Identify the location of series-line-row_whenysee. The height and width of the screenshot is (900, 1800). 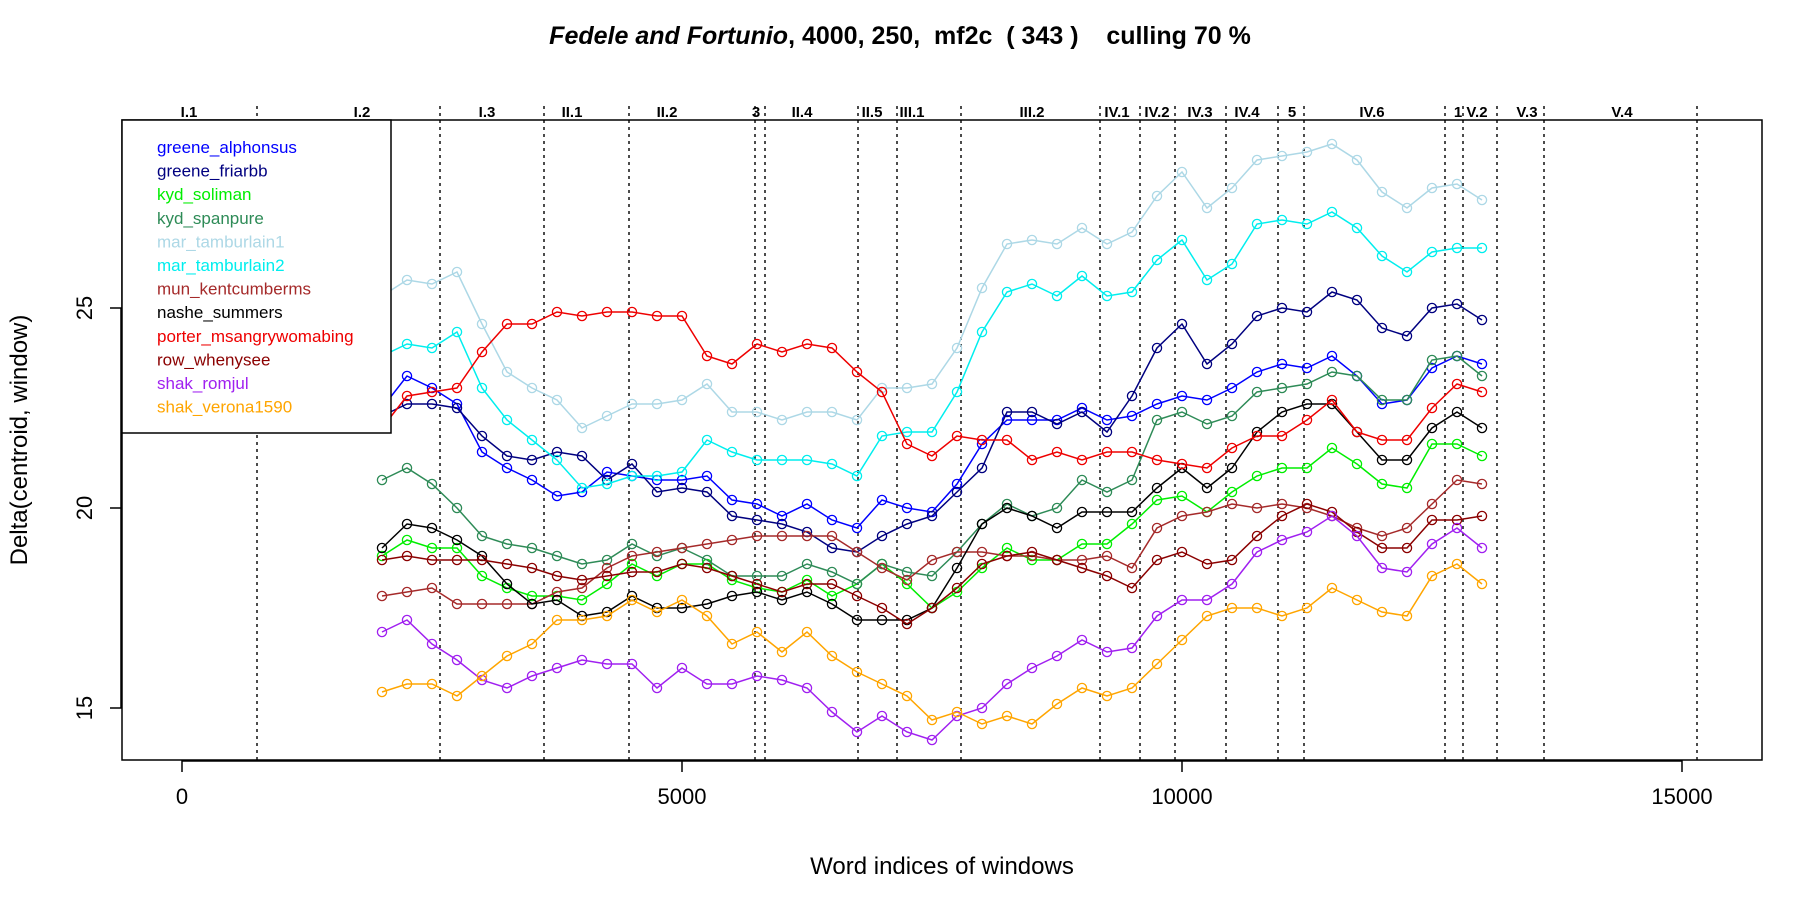
(932, 564).